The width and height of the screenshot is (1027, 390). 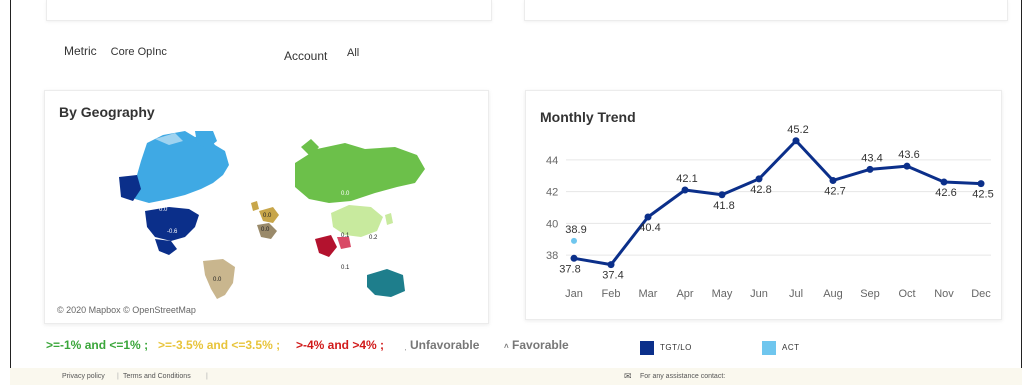 What do you see at coordinates (683, 376) in the screenshot?
I see `assist-text: For any assistance contact:` at bounding box center [683, 376].